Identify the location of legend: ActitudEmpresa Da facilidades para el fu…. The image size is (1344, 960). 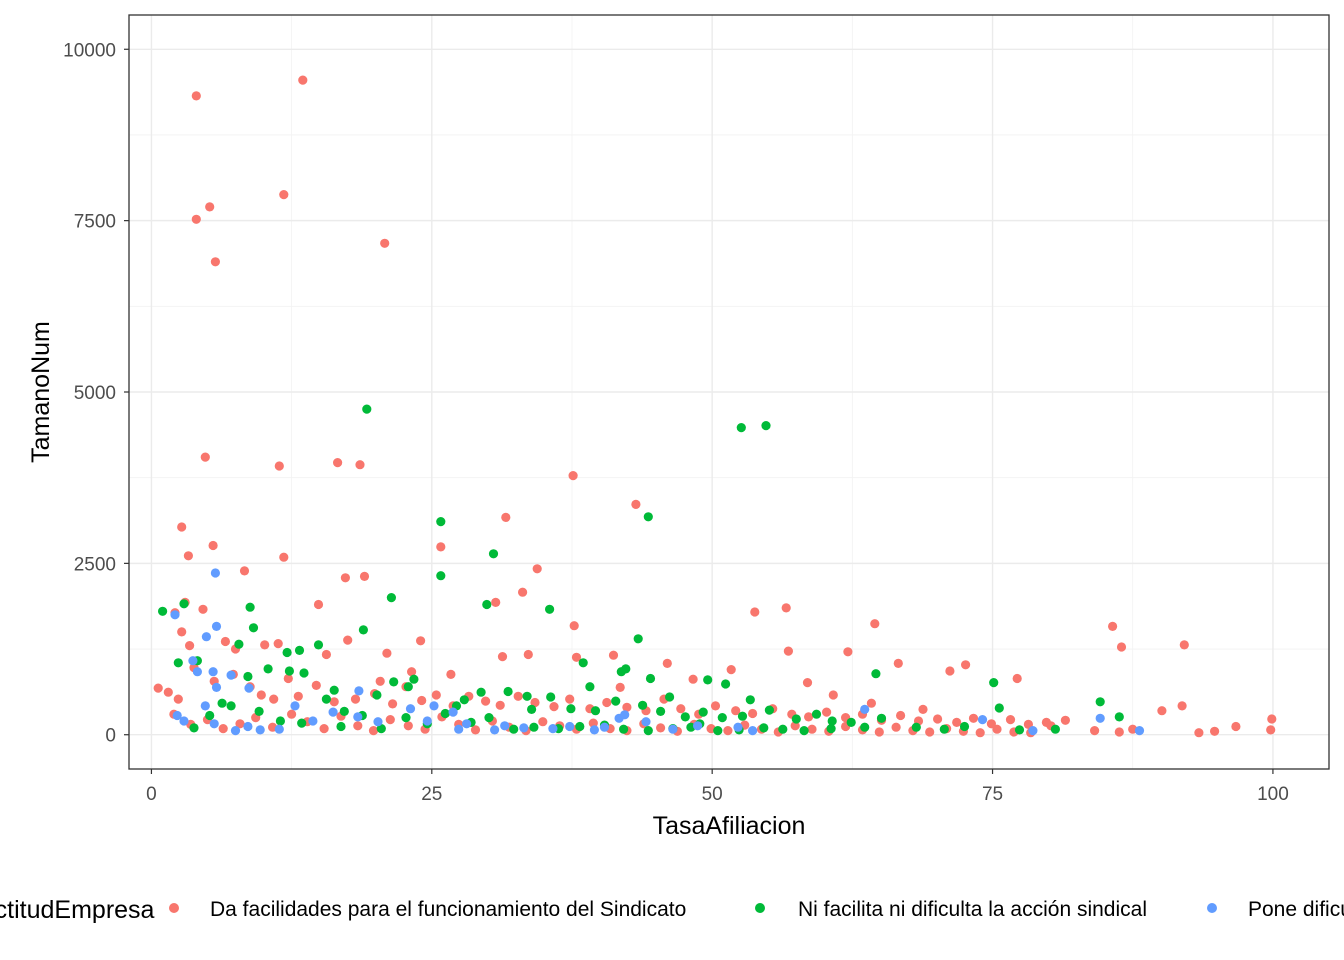
(672, 910).